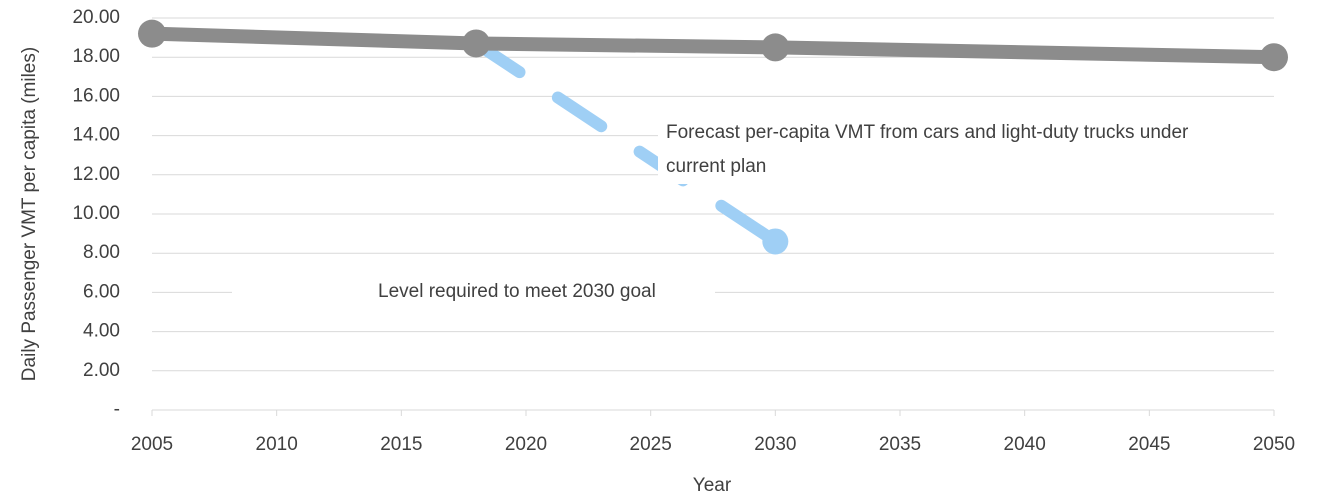 This screenshot has width=1321, height=498. I want to click on y-tick-label: -, so click(117, 409).